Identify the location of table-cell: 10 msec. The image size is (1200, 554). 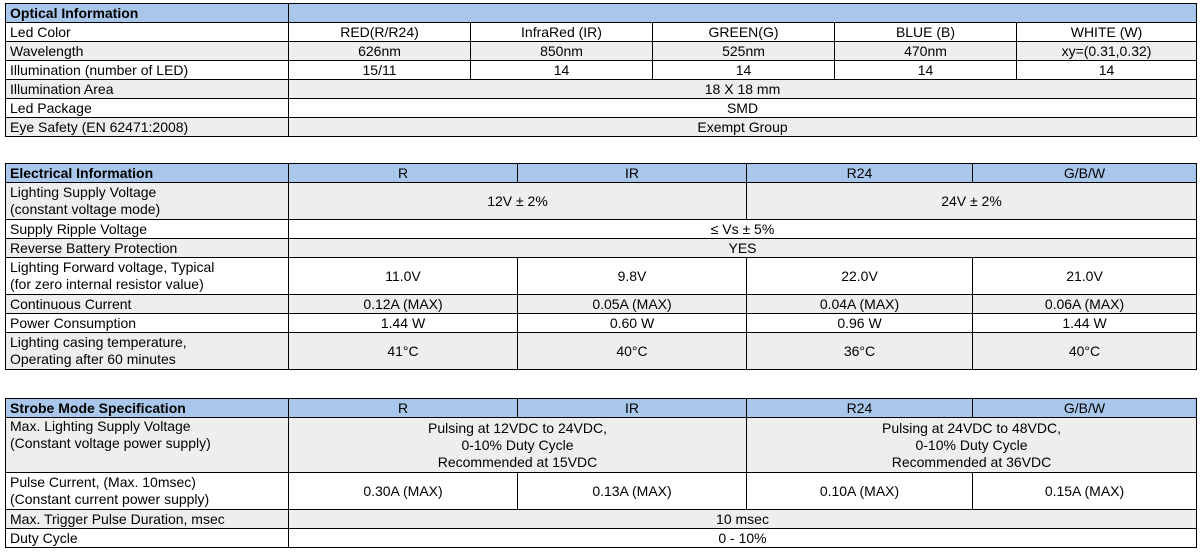
(742, 519).